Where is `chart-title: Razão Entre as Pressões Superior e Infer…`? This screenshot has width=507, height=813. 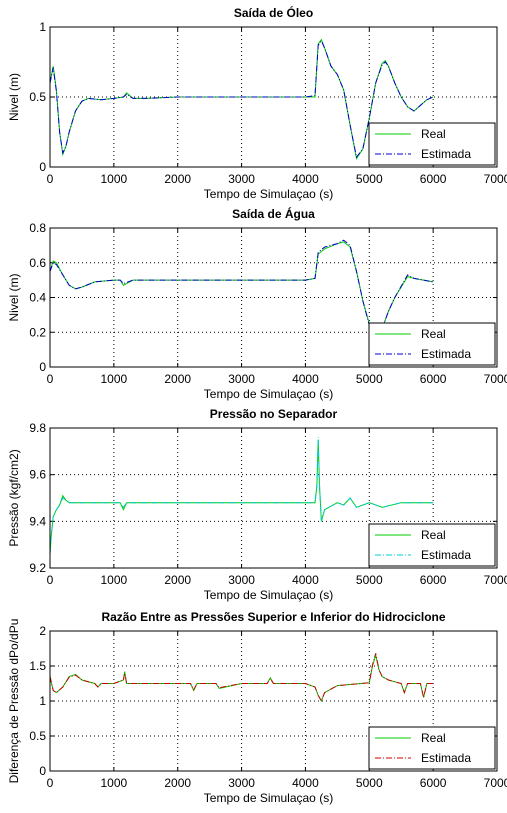 chart-title: Razão Entre as Pressões Superior e Infer… is located at coordinates (273, 617).